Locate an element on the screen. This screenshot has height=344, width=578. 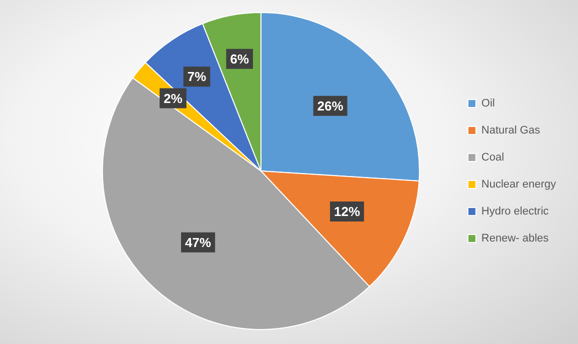
legend-label: Renew- ables is located at coordinates (515, 238).